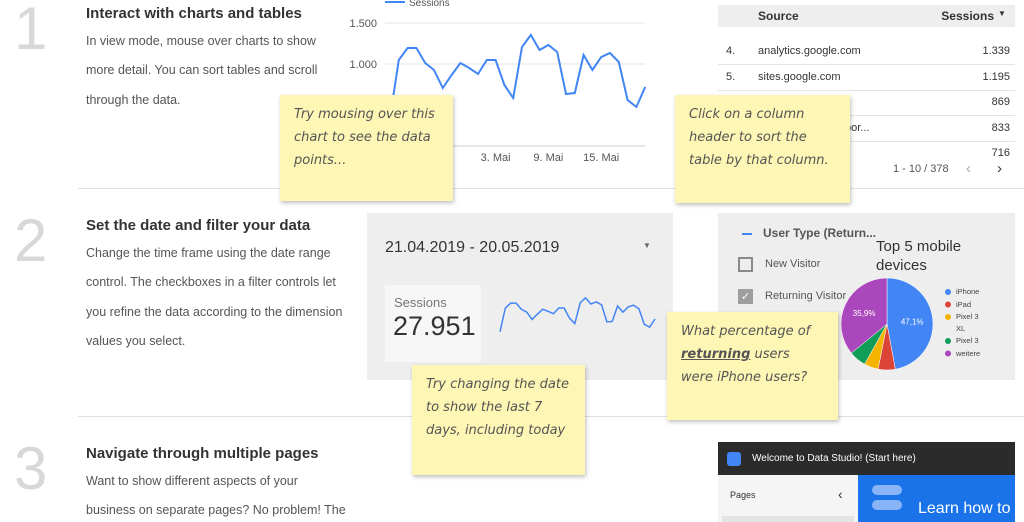 This screenshot has width=1024, height=522. Describe the element at coordinates (429, 4) in the screenshot. I see `legend-label: Sessions` at that location.